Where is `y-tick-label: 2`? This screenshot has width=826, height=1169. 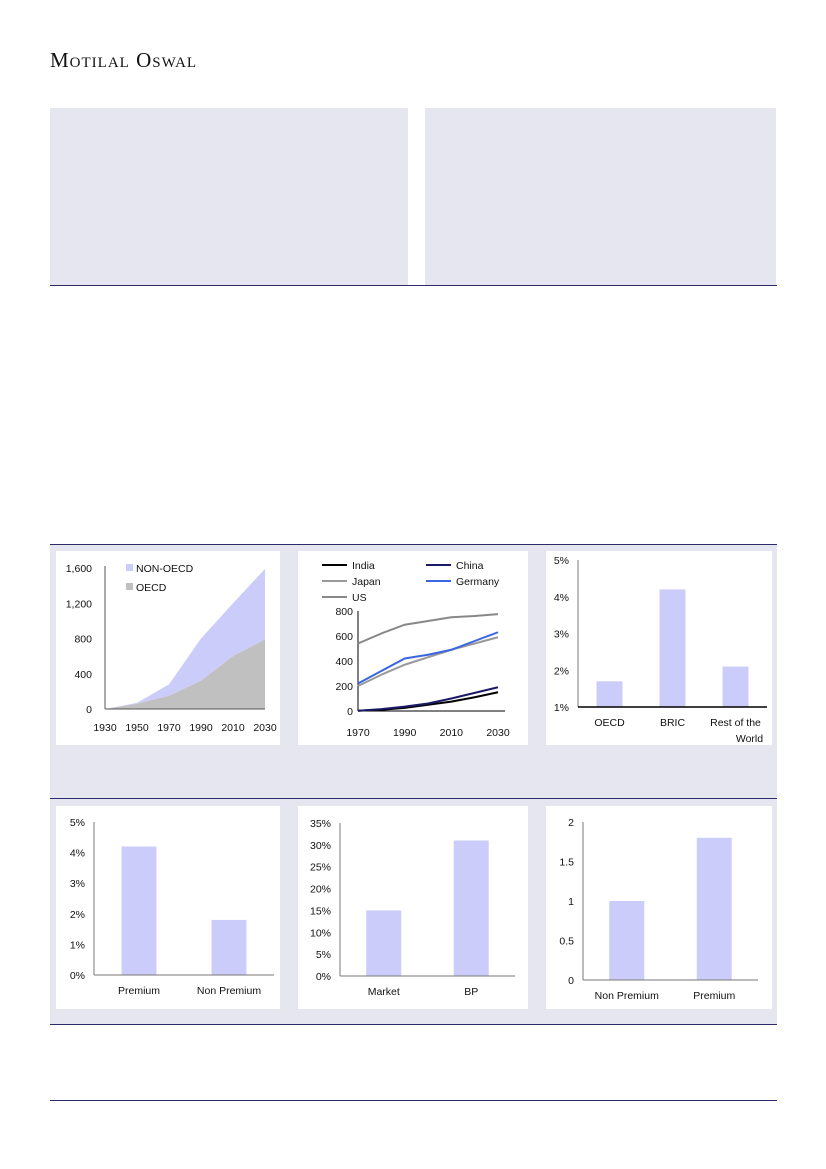
y-tick-label: 2 is located at coordinates (571, 823).